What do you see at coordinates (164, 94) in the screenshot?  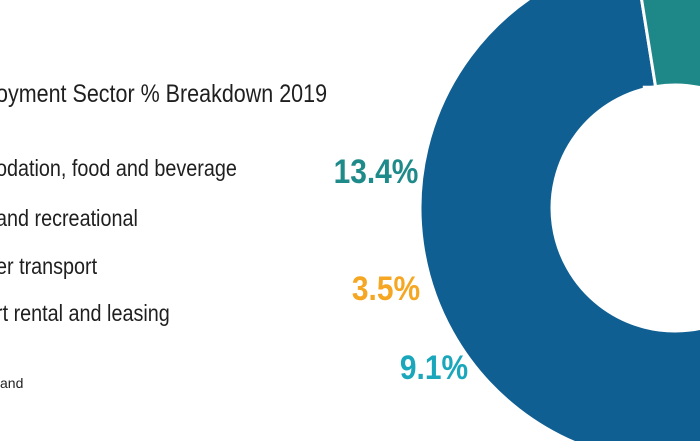 I see `chart-title: oyment Sector % Breakdown 2019` at bounding box center [164, 94].